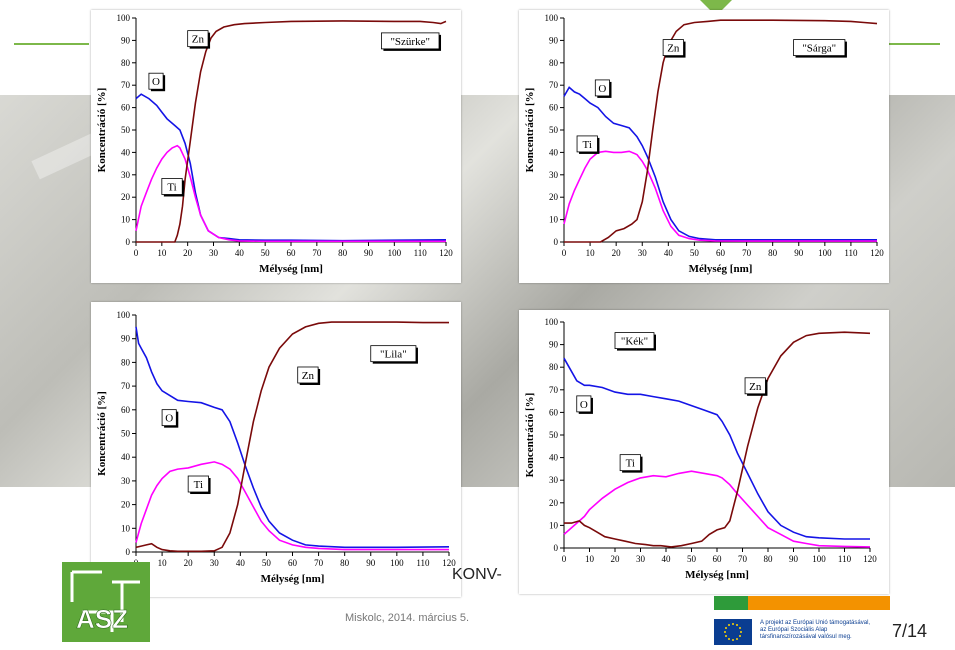 This screenshot has width=955, height=650. Describe the element at coordinates (51, 44) in the screenshot. I see `header-rule-left` at that location.